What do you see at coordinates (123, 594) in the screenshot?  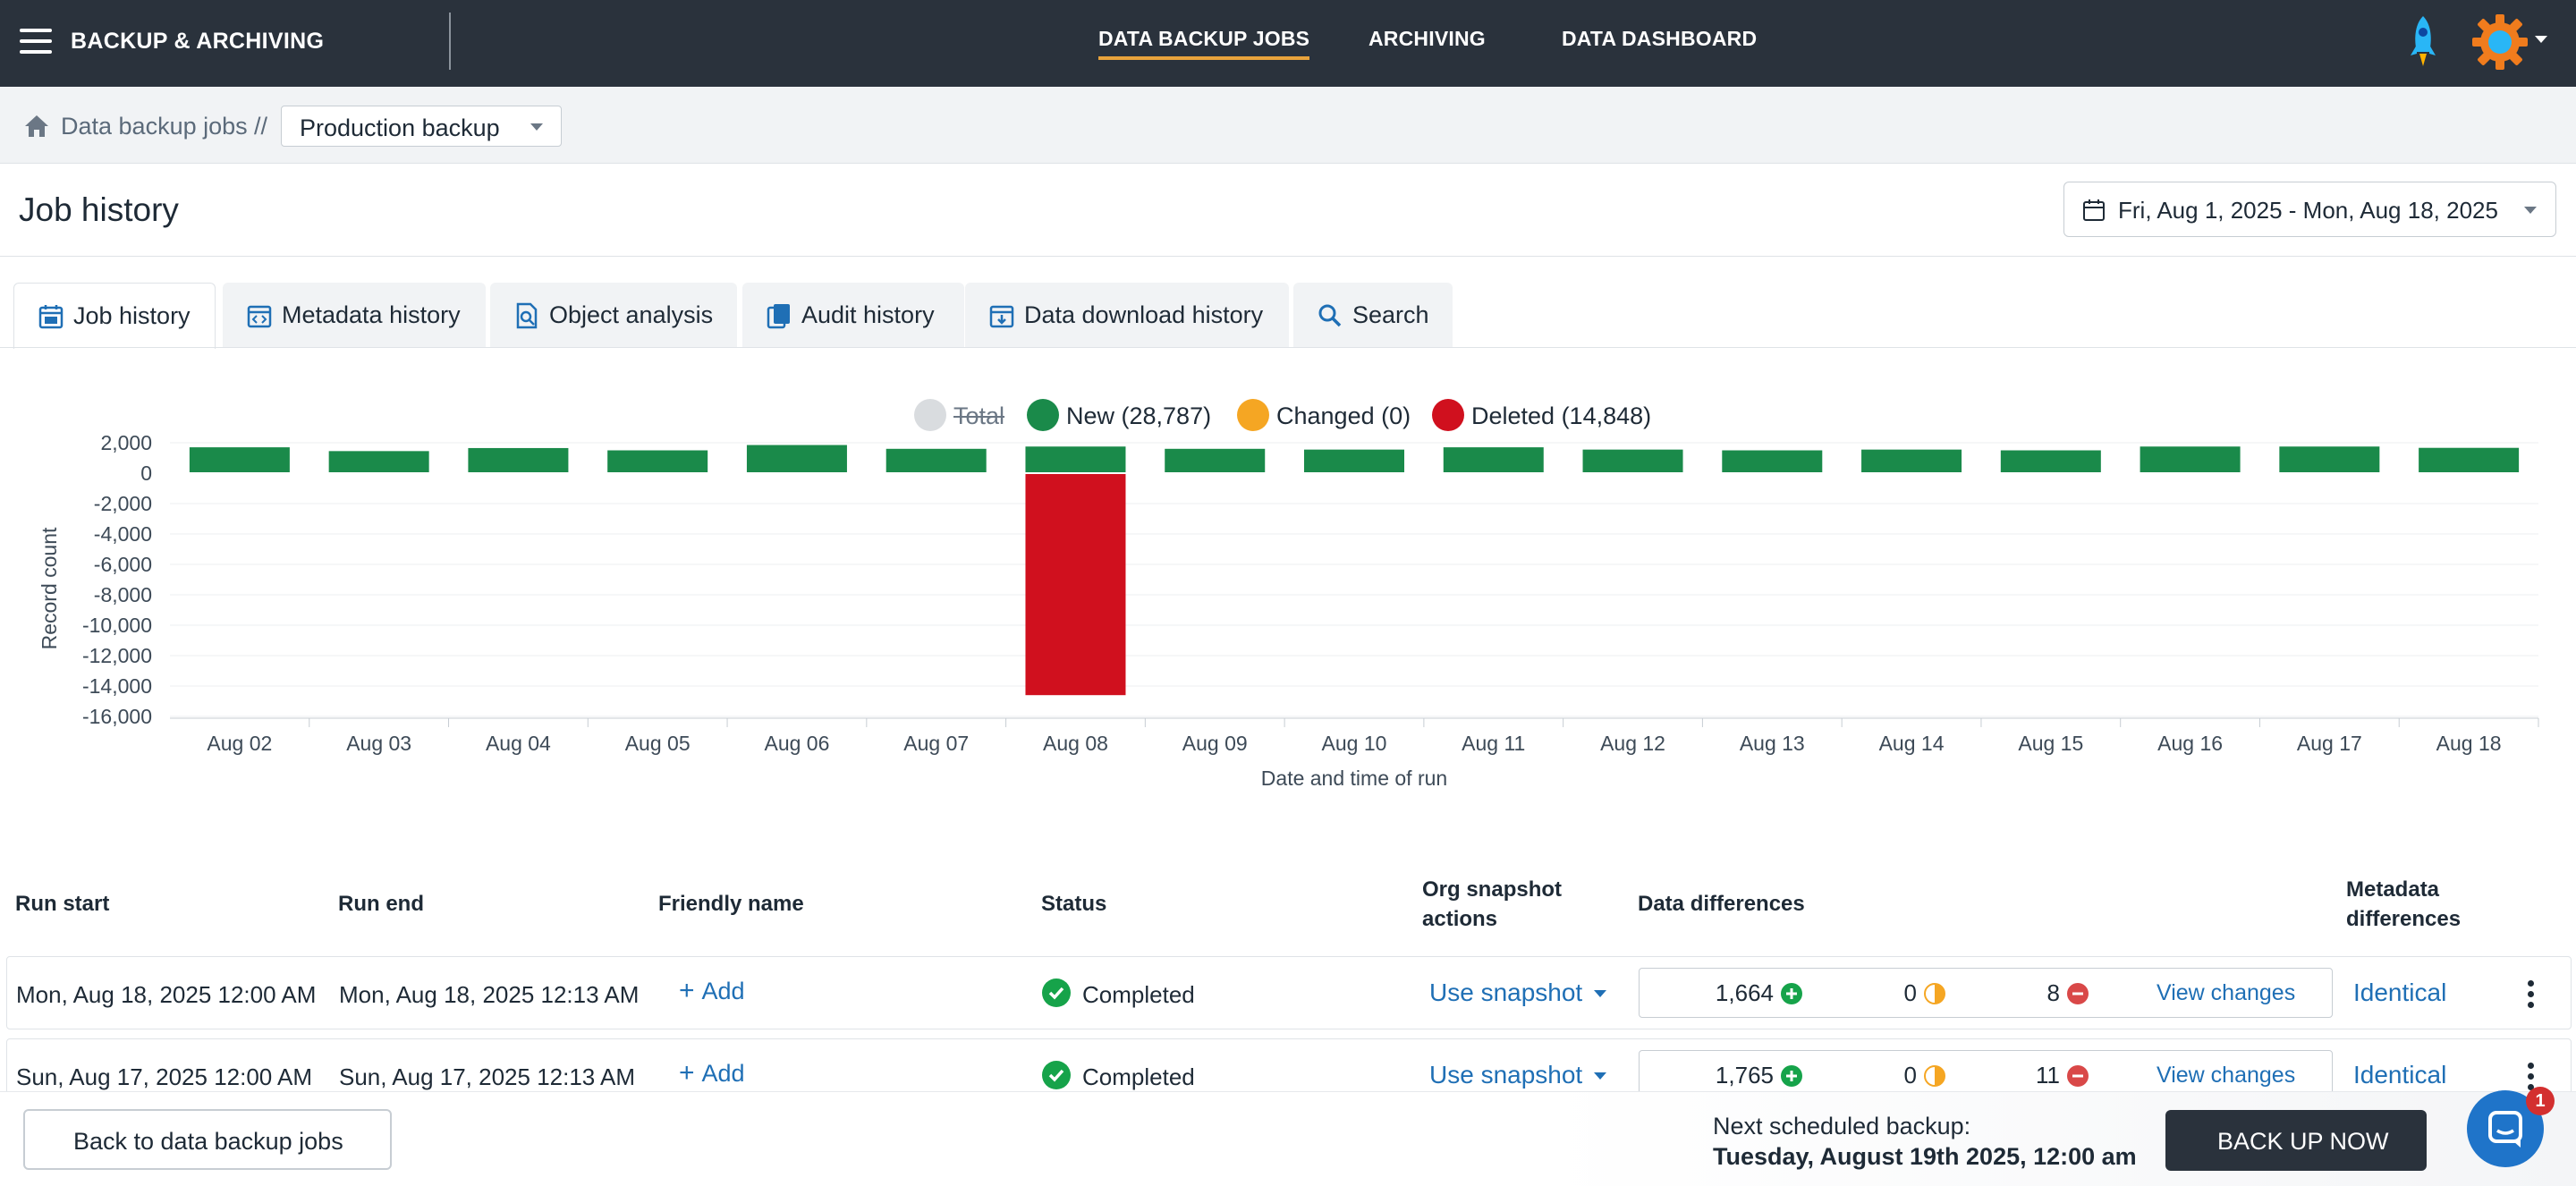 I see `y-tick-label: -8,000` at bounding box center [123, 594].